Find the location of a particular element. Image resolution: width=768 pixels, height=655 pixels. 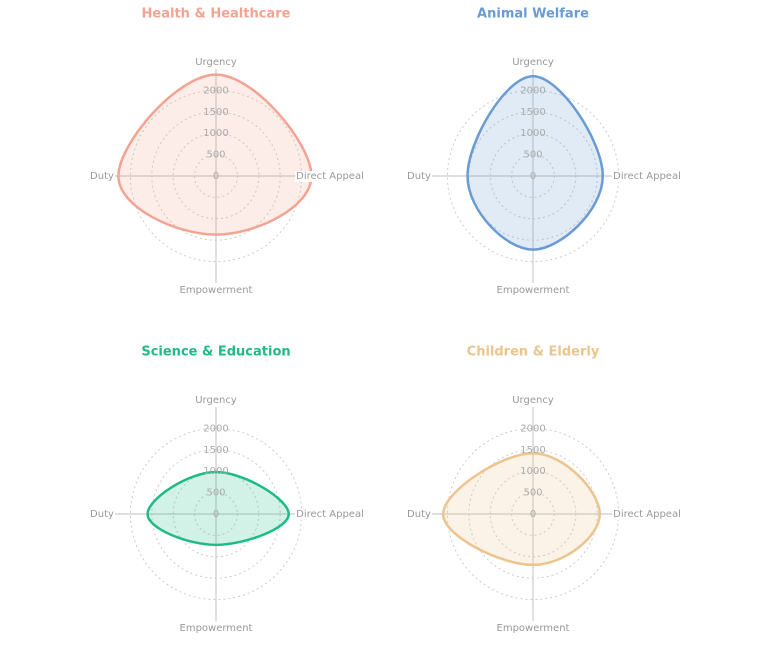

chart-title: Science & Education is located at coordinates (215, 352).